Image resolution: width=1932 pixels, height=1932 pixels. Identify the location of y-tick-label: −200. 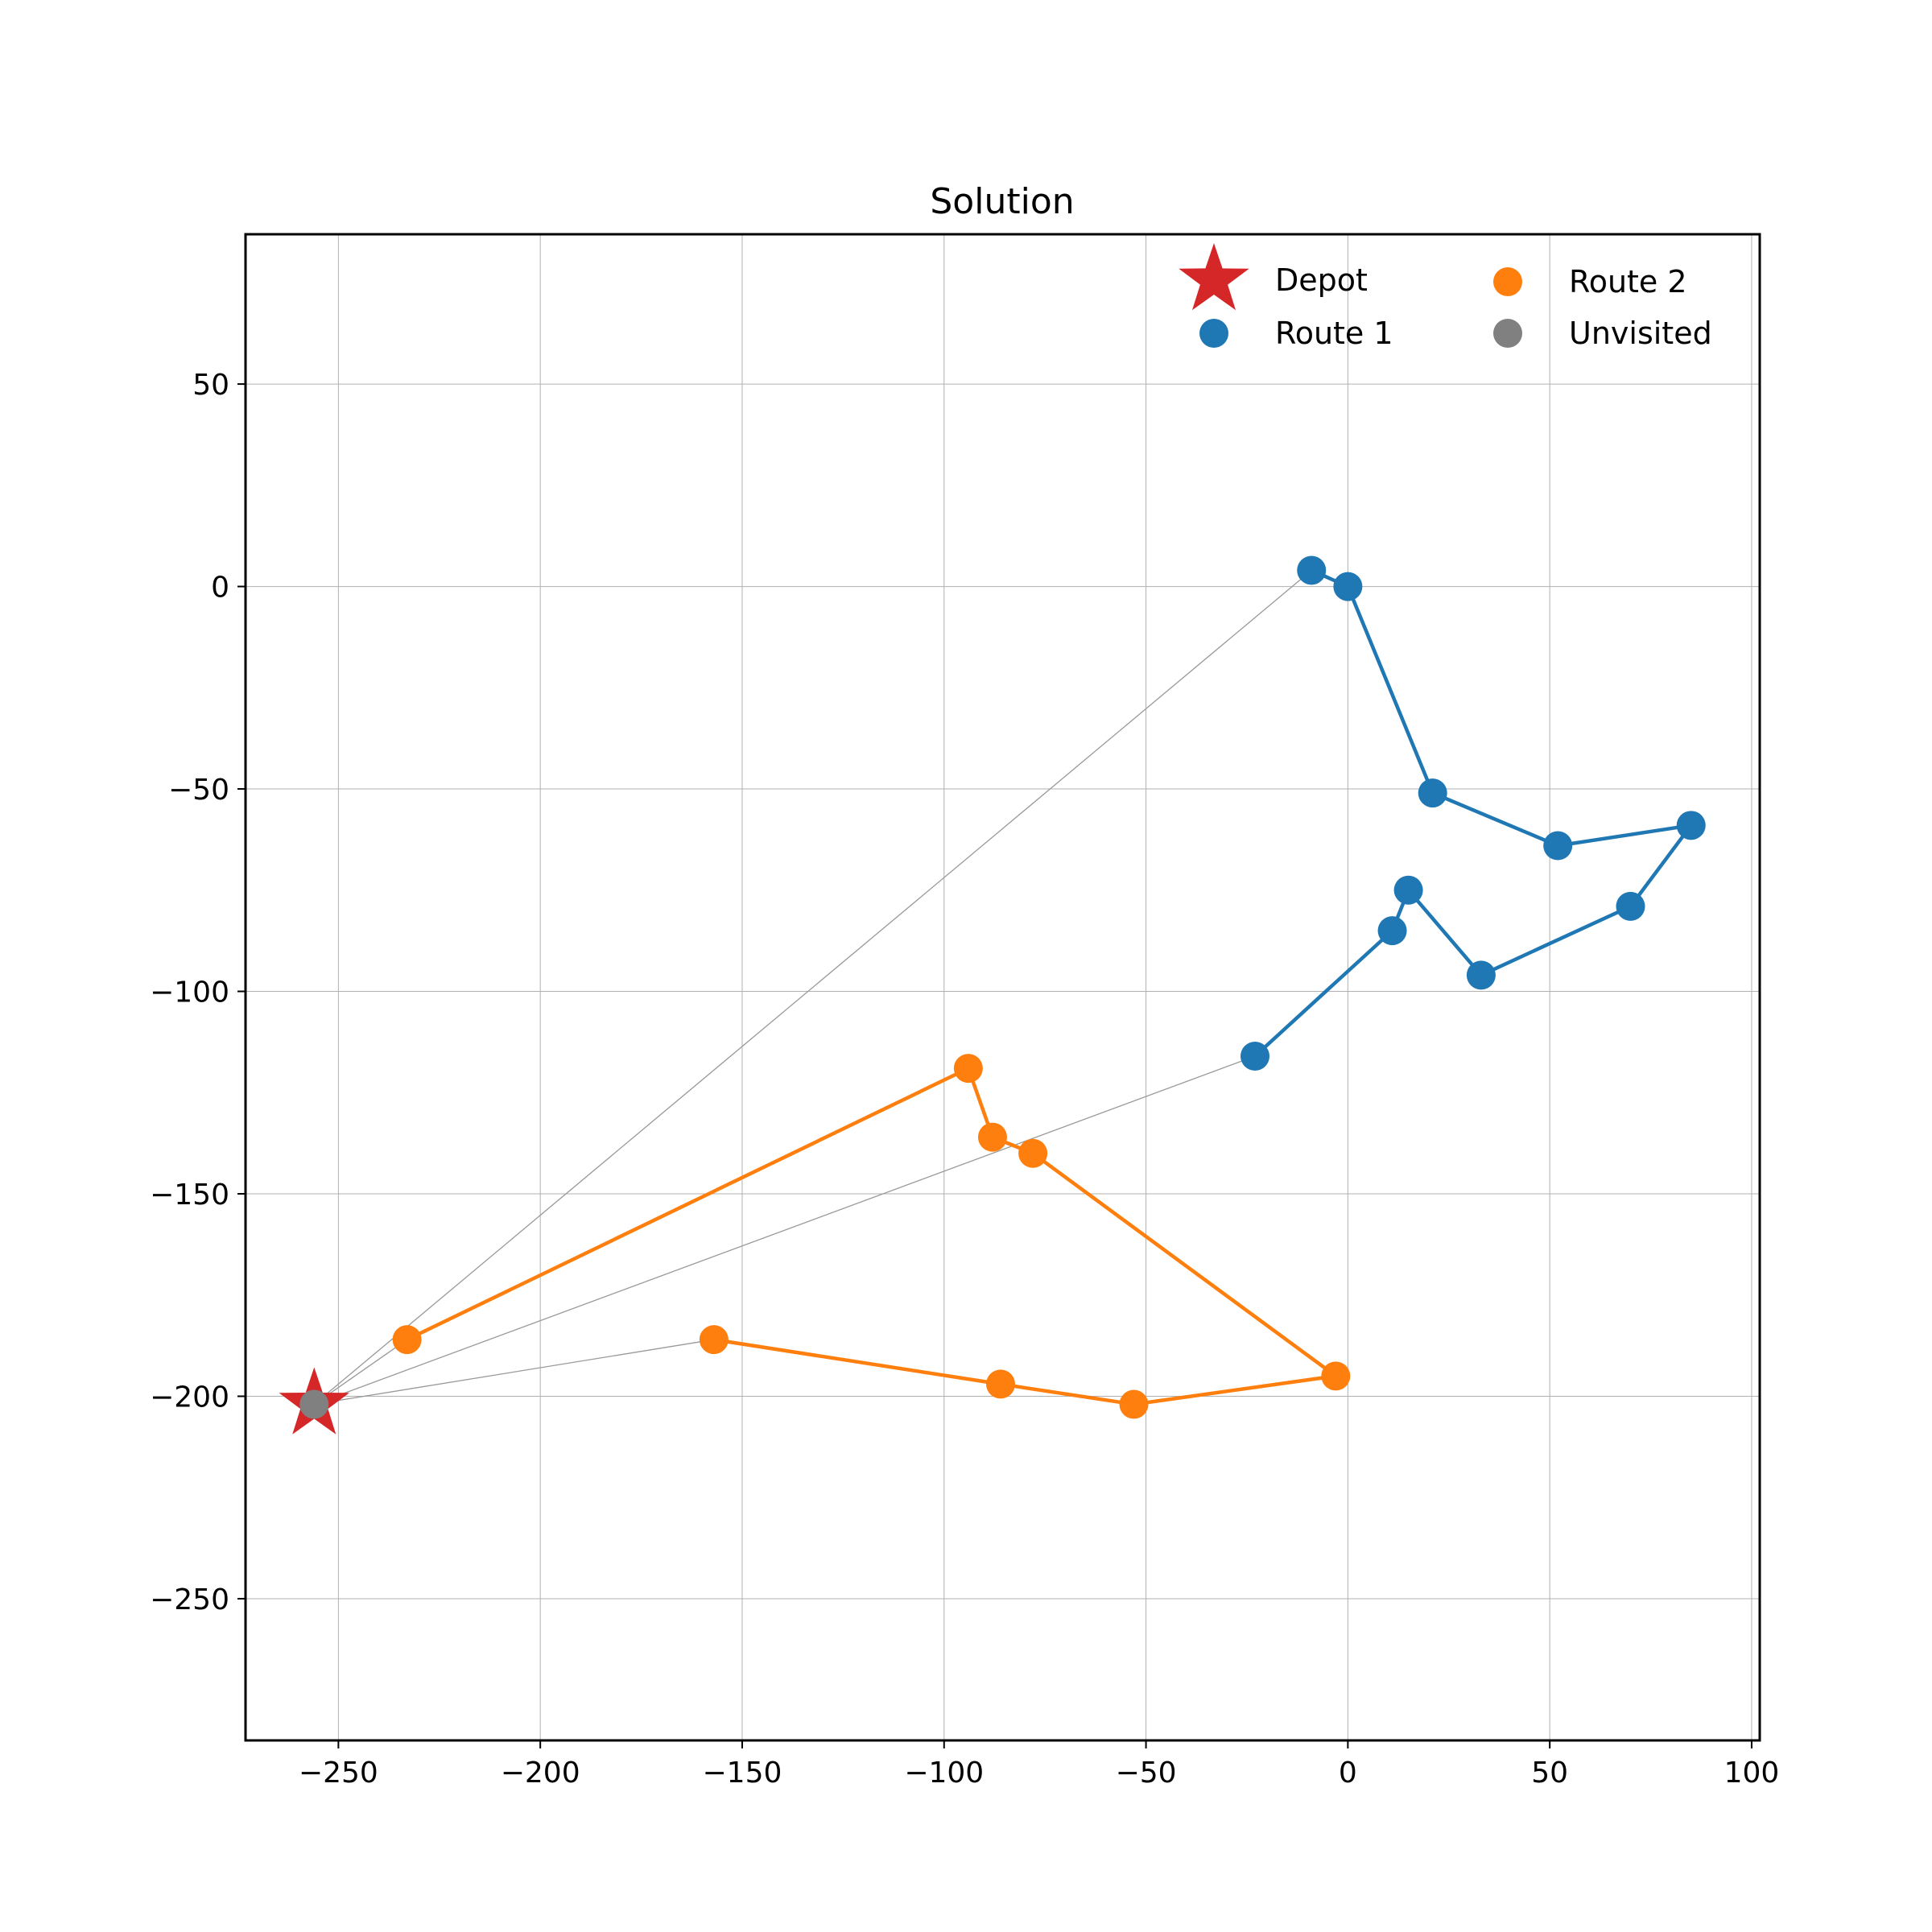
(189, 1397).